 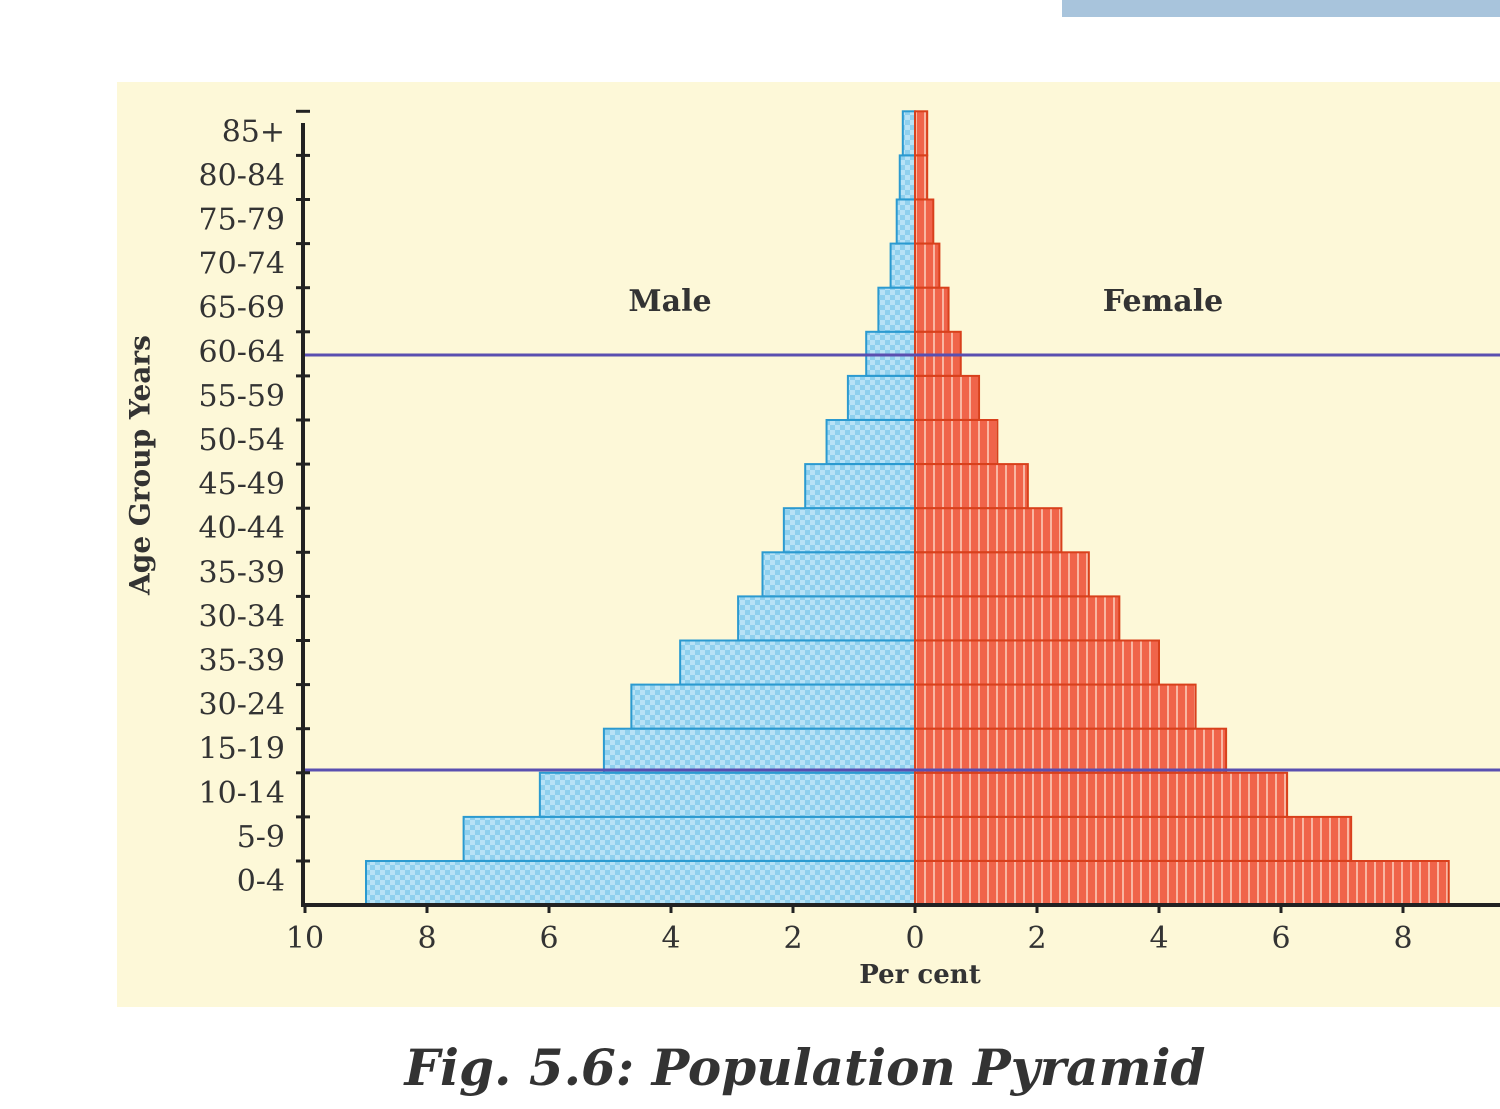 I want to click on y-tick-label: 30-24, so click(x=242, y=705).